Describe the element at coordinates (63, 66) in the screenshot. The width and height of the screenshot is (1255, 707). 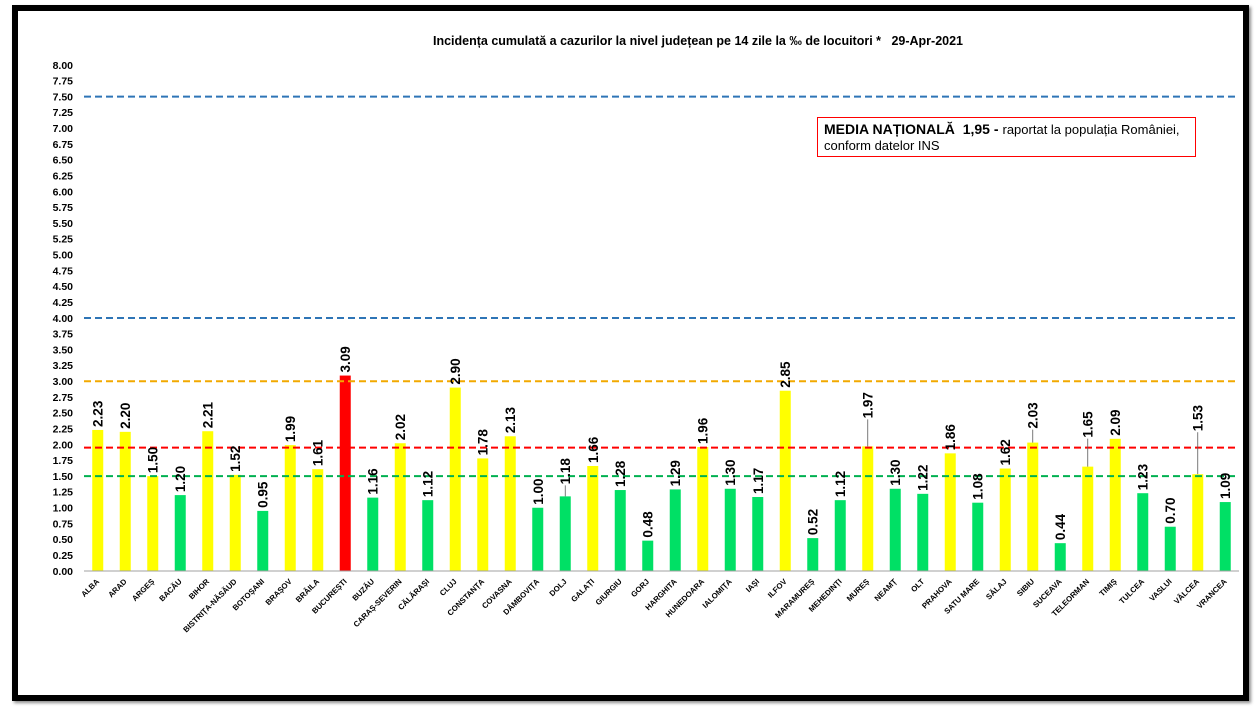
I see `y-axis-tick-label: 8.00` at that location.